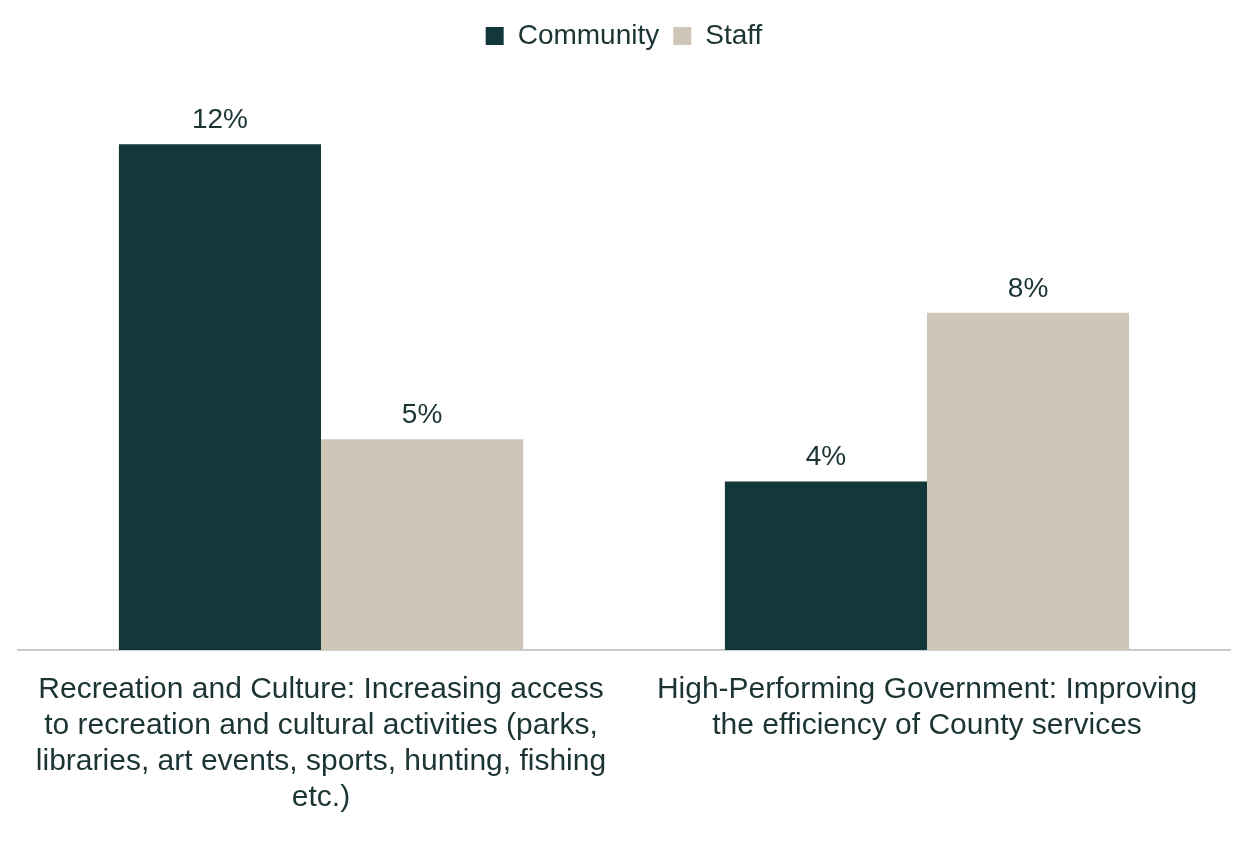  What do you see at coordinates (826, 456) in the screenshot?
I see `data-label: 4%` at bounding box center [826, 456].